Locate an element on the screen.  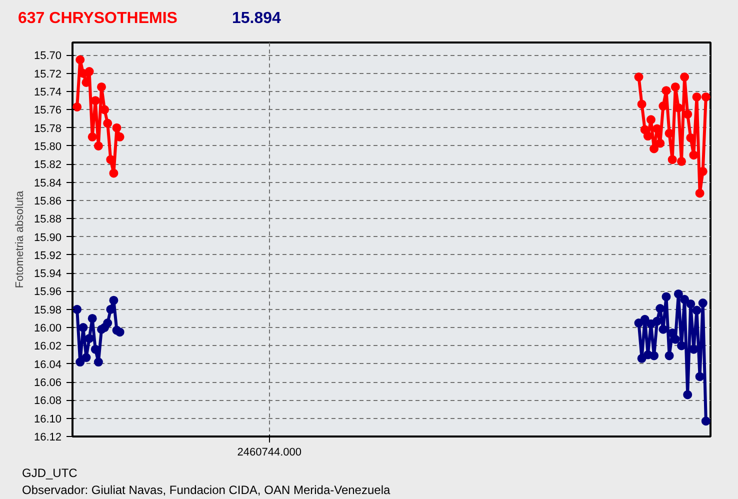
y-tick-label: 15.84 is located at coordinates (48, 183).